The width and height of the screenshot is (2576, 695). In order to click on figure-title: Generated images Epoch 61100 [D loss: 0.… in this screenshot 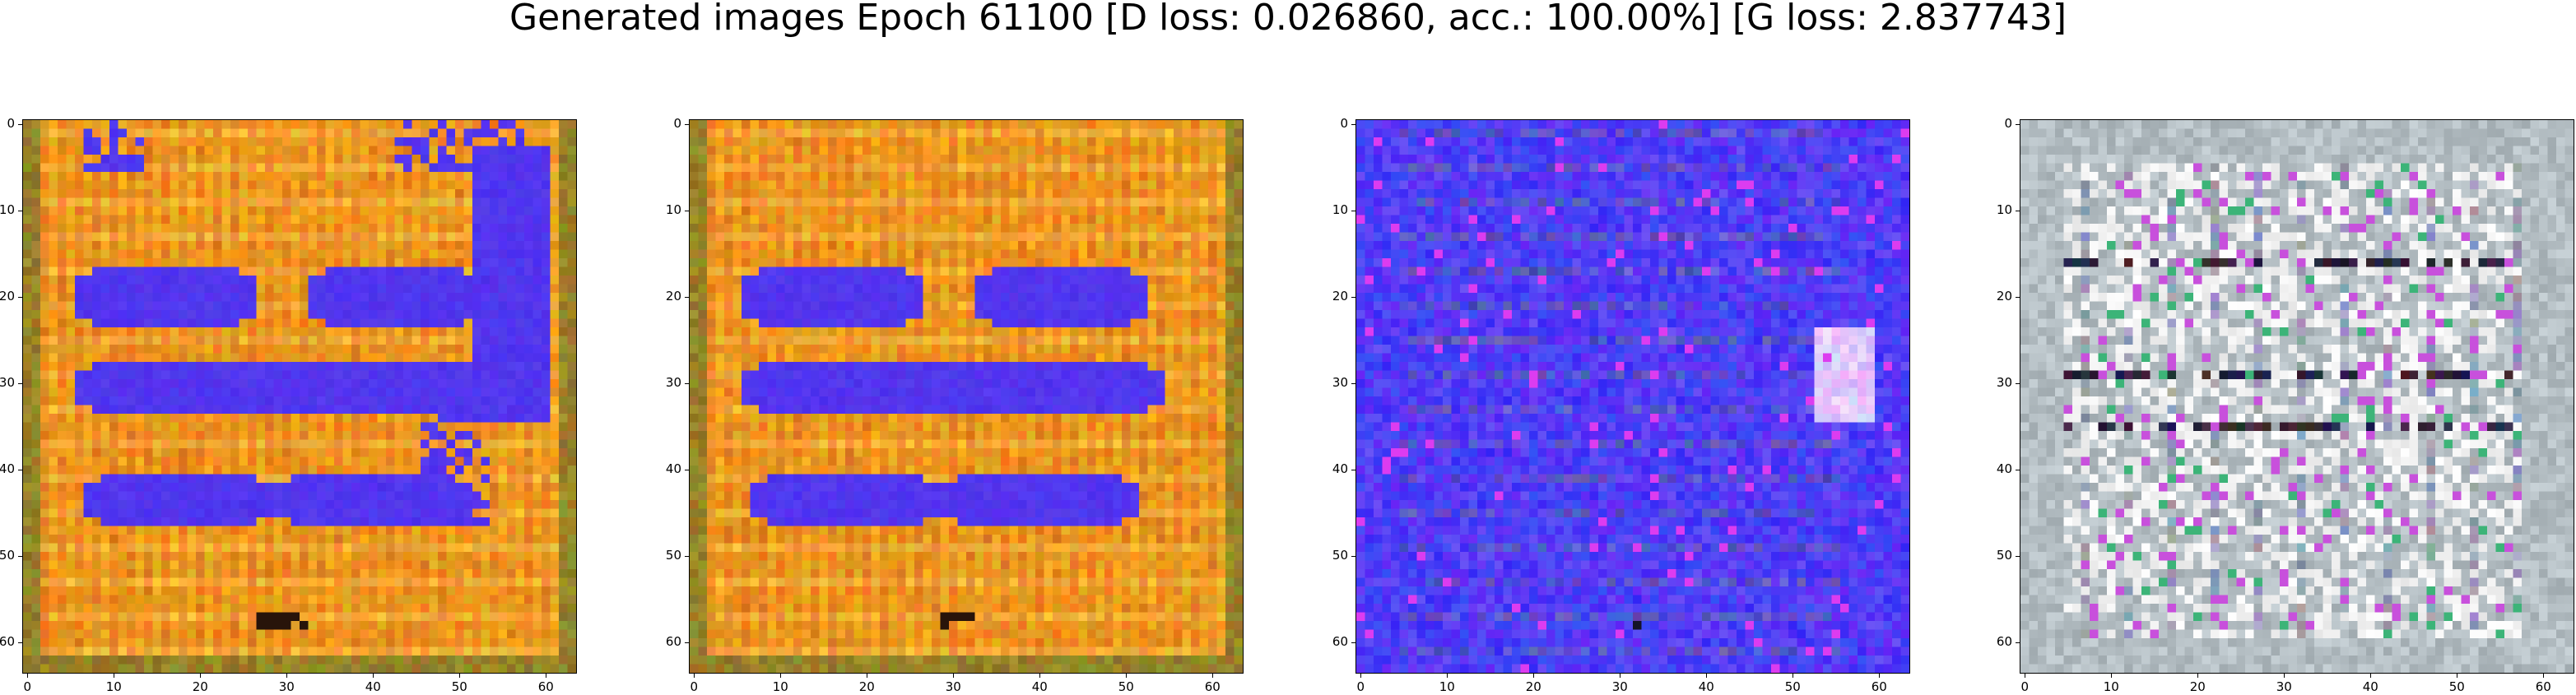, I will do `click(1288, 19)`.